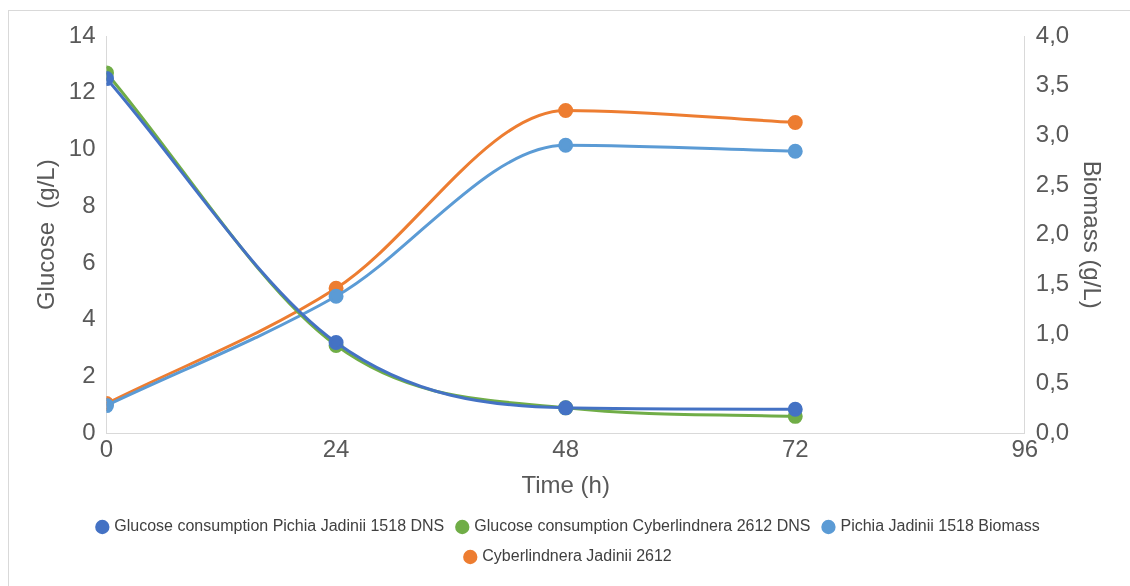 The width and height of the screenshot is (1130, 586). What do you see at coordinates (89, 318) in the screenshot?
I see `y-tick-label: 4` at bounding box center [89, 318].